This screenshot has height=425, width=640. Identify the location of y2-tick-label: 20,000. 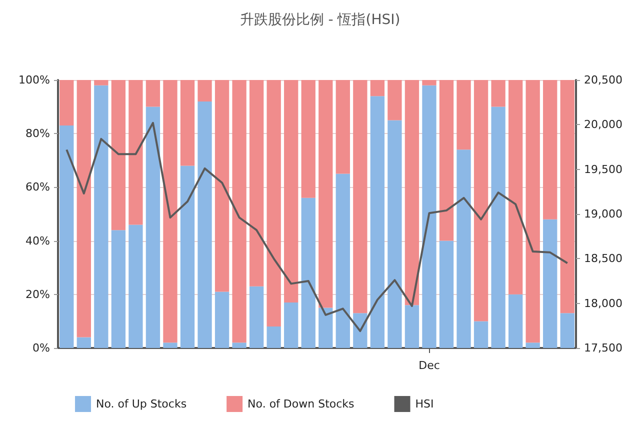
(603, 125).